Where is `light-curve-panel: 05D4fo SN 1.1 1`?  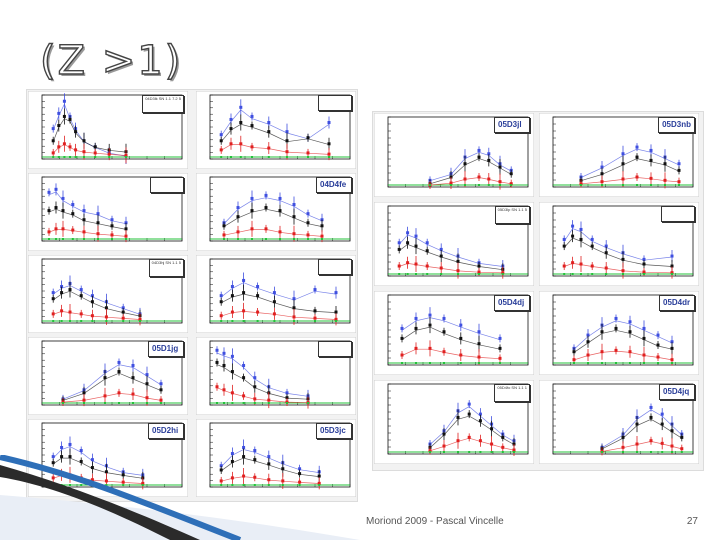
light-curve-panel: 05D4fo SN 1.1 1 is located at coordinates (454, 422).